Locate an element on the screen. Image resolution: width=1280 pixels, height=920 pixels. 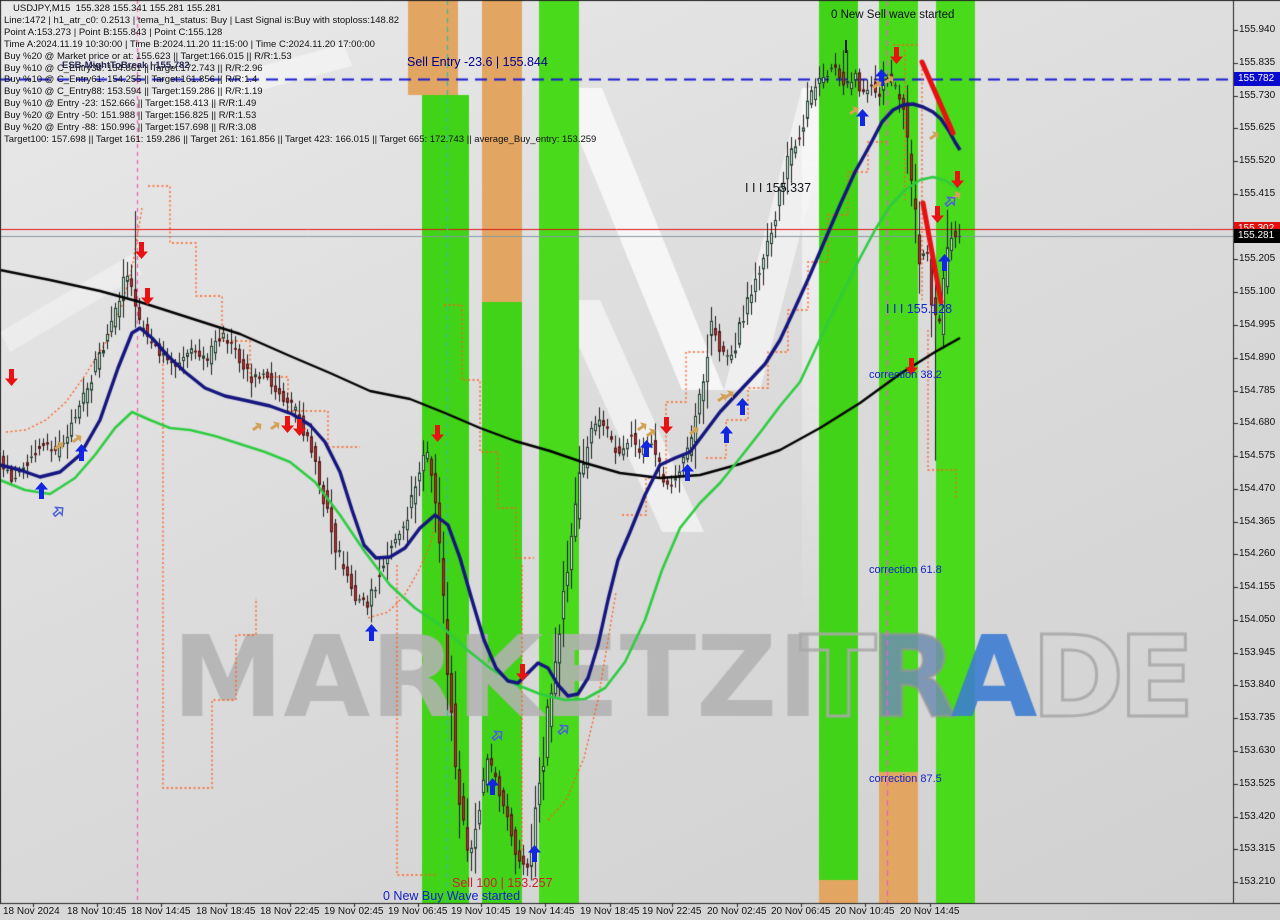
price-tick-label: 155.940 is located at coordinates (1257, 29).